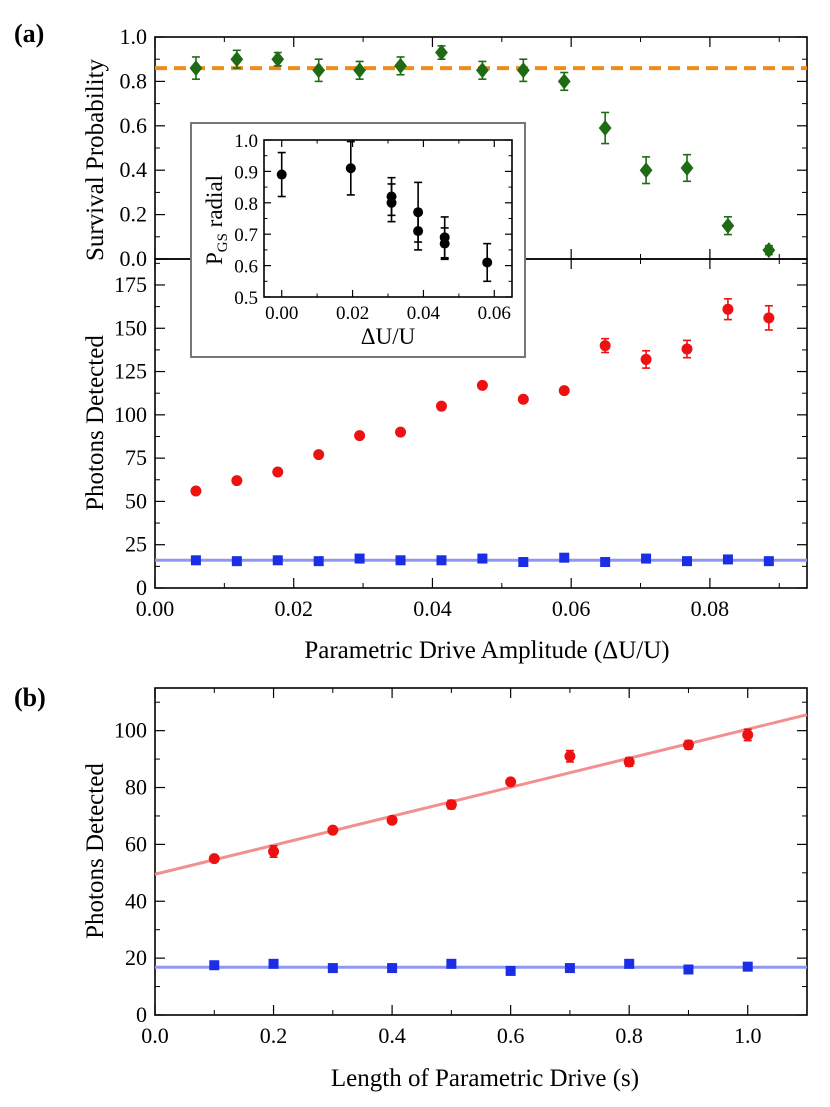 The image size is (830, 1107). I want to click on photons-y-label: 75, so click(136, 457).